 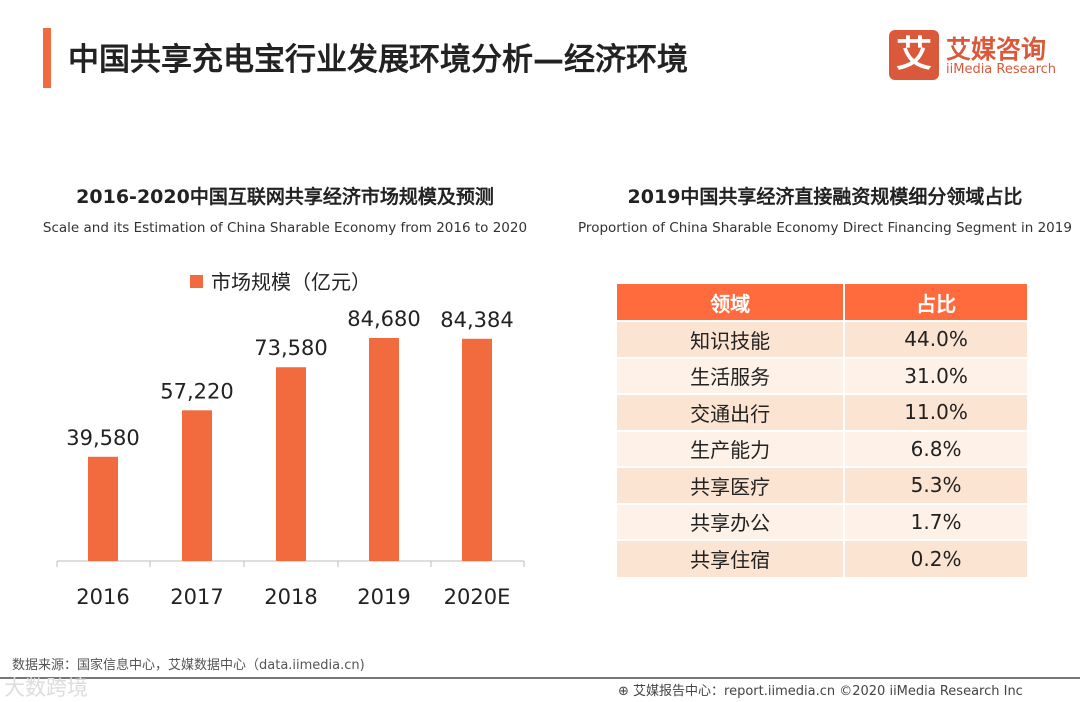 I want to click on title-accent-bar, so click(x=47, y=58).